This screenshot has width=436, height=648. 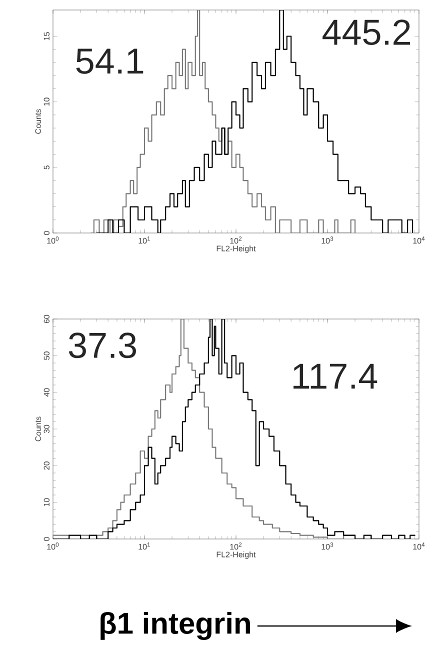 I want to click on annotation: 445.2, so click(x=366, y=33).